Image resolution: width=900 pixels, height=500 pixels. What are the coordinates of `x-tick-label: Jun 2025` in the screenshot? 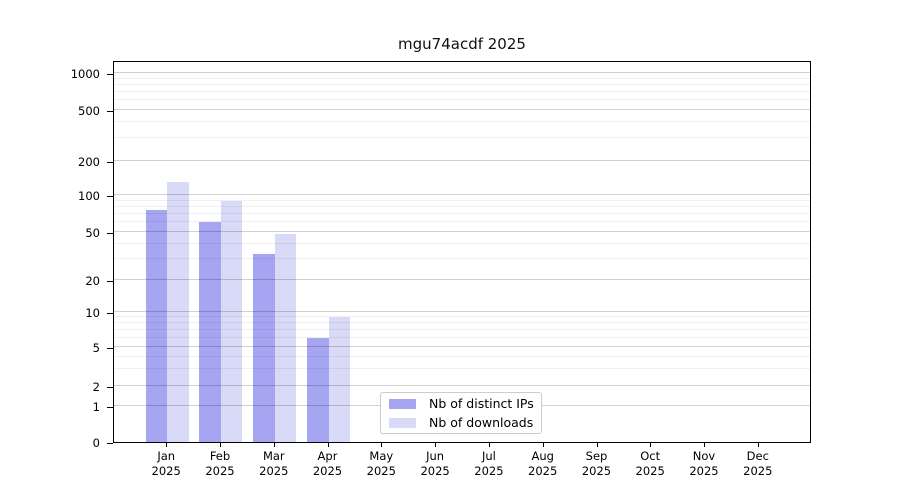 It's located at (435, 463).